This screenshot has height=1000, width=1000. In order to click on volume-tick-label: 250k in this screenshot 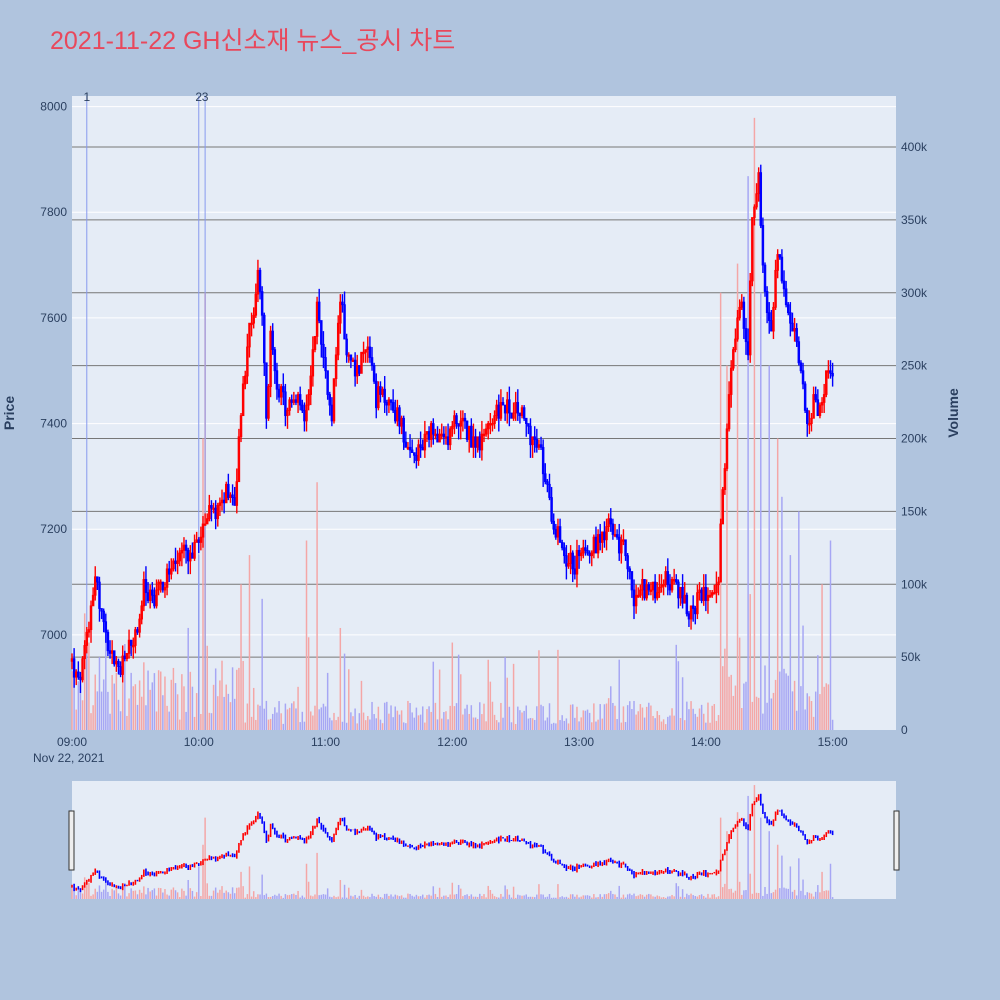, I will do `click(914, 366)`.